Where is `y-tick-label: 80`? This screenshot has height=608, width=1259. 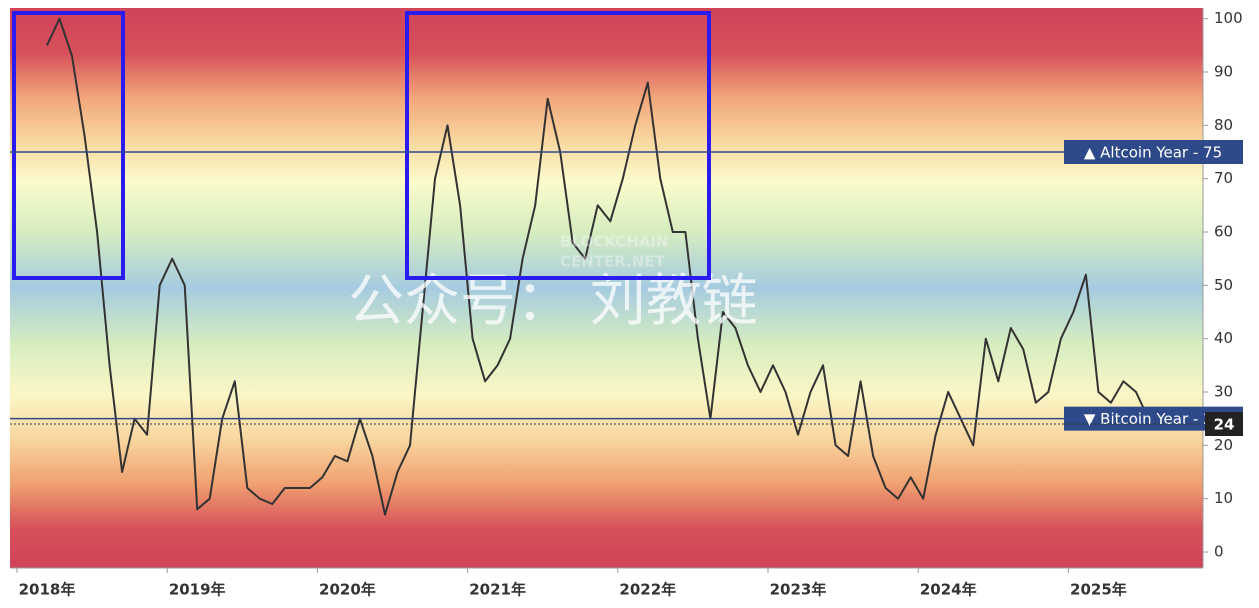
y-tick-label: 80 is located at coordinates (1223, 125).